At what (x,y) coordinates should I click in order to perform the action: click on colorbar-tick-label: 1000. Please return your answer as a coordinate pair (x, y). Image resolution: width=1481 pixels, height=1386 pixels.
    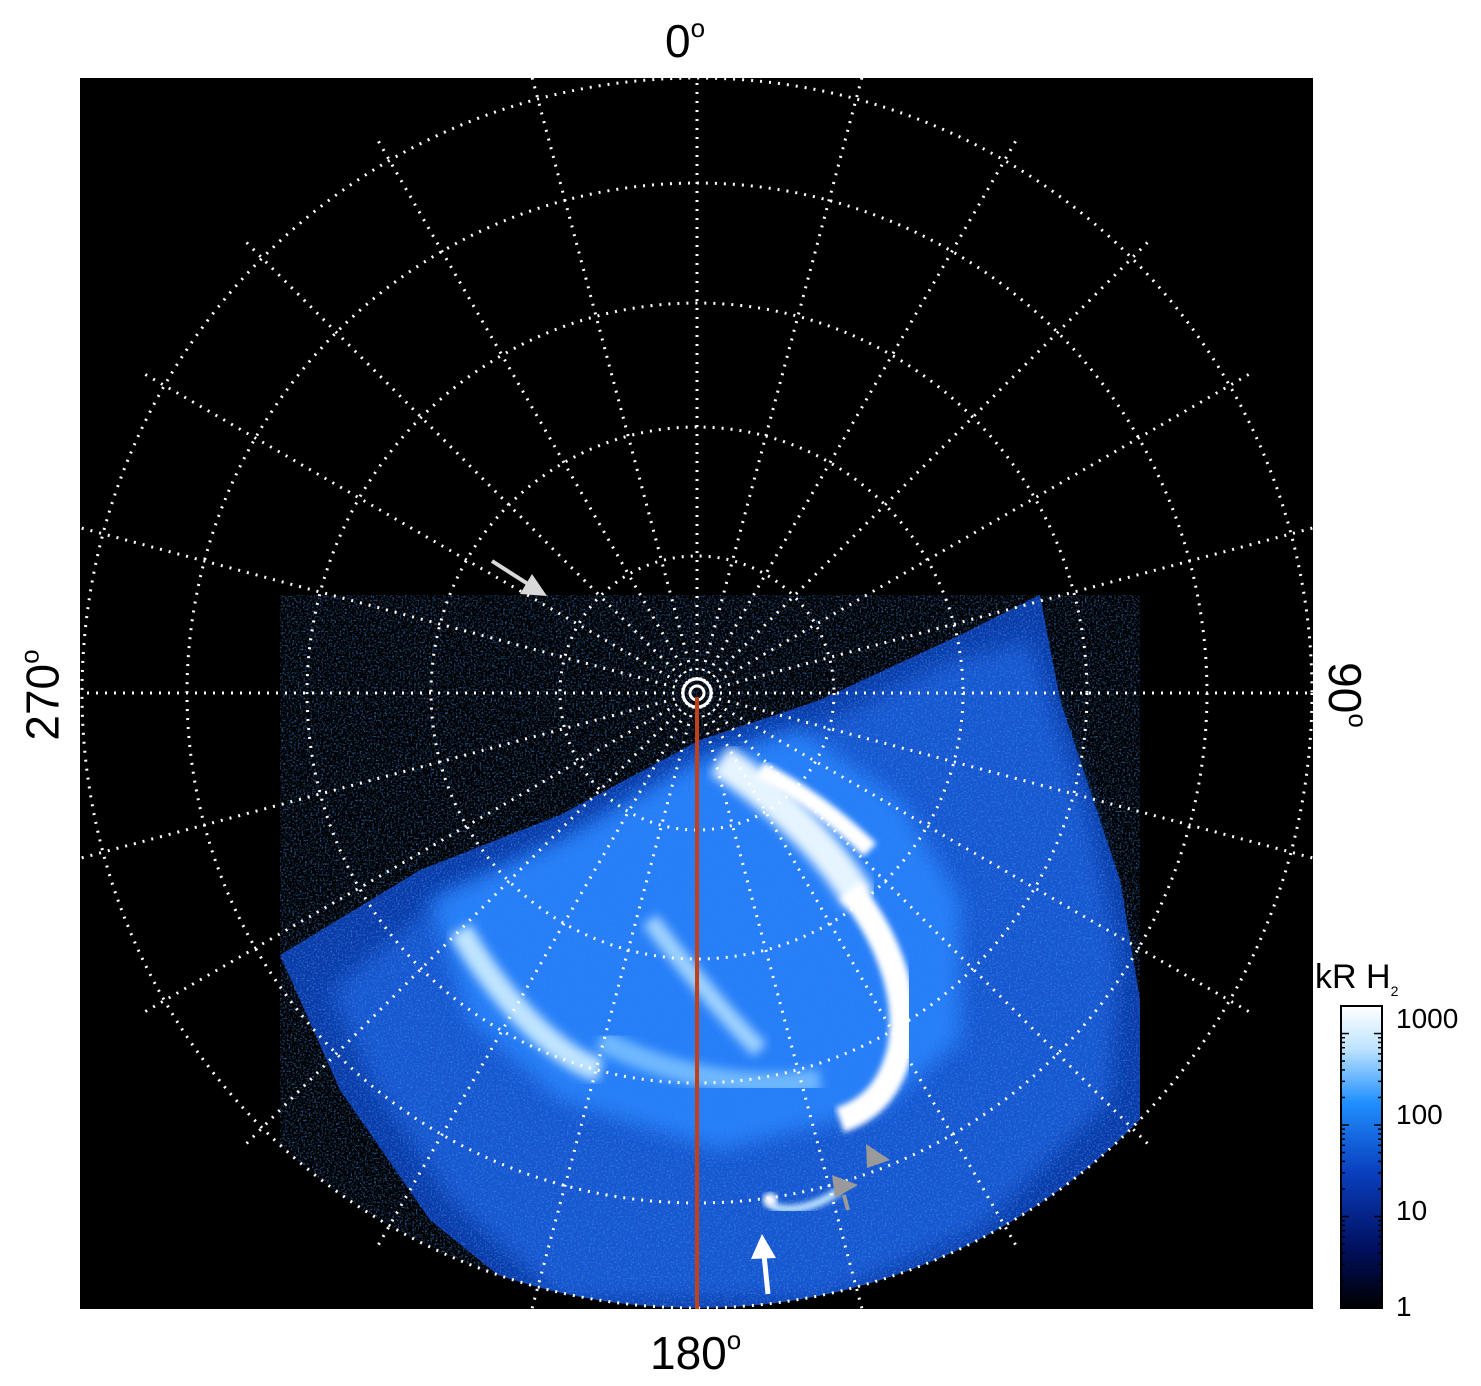
    Looking at the image, I should click on (1427, 1018).